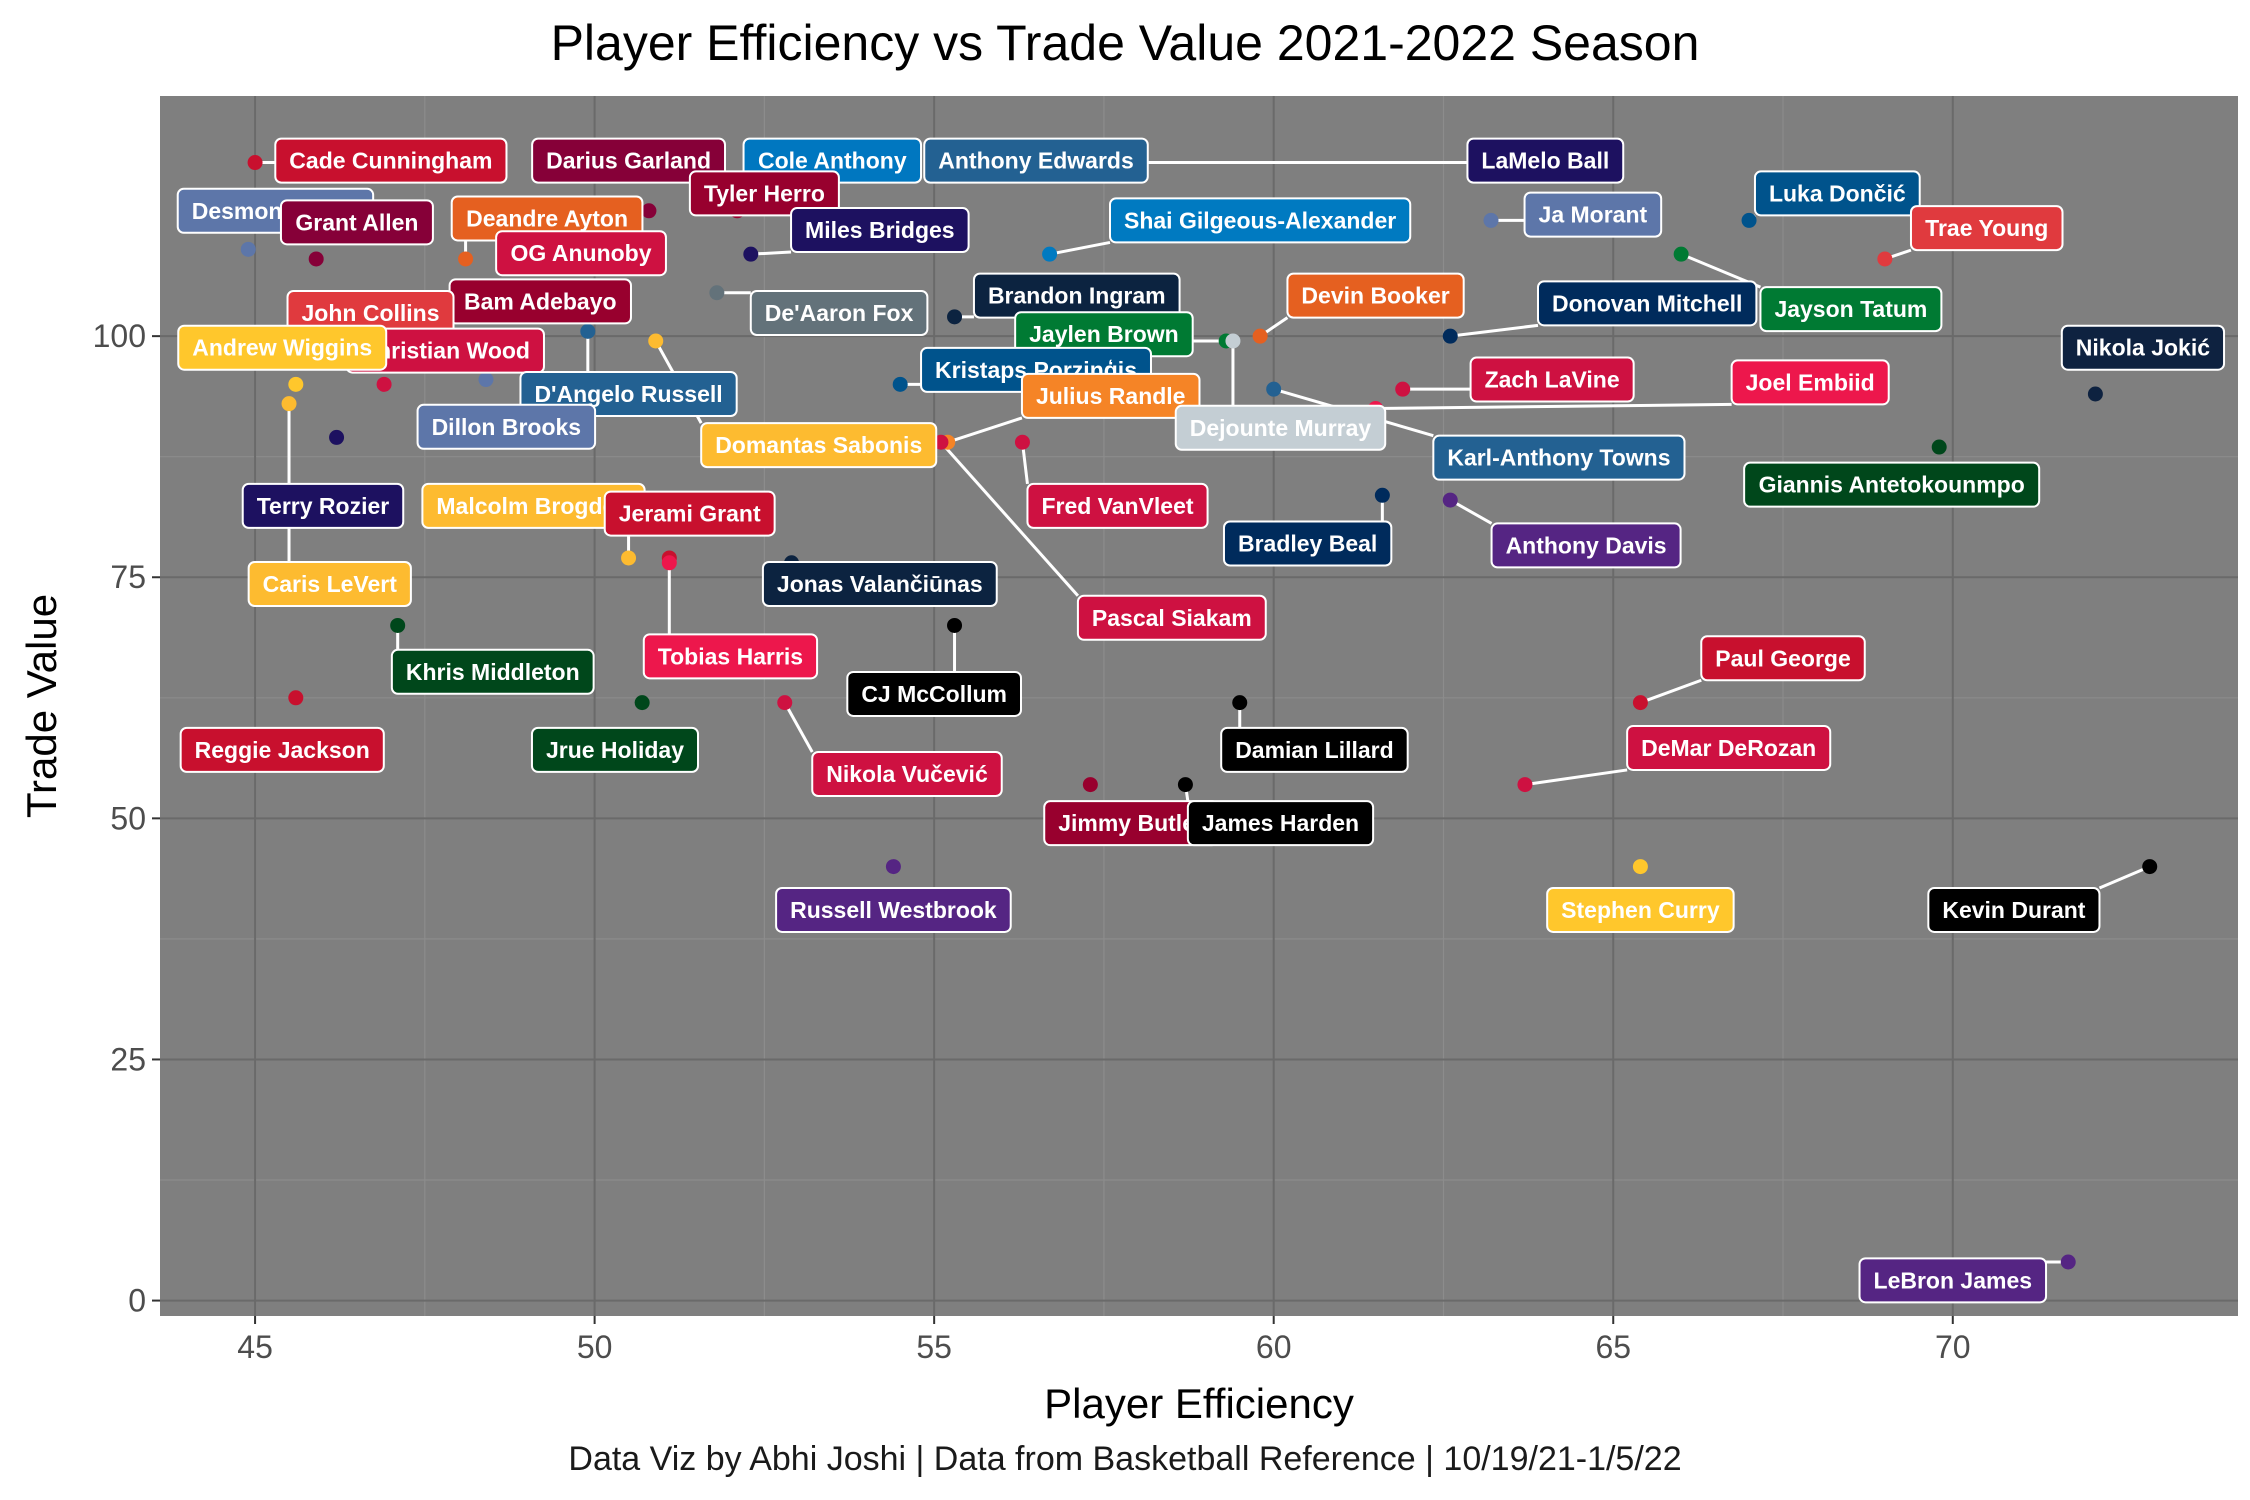 This screenshot has height=1500, width=2250. Describe the element at coordinates (839, 312) in the screenshot. I see `data-label: De'Aaron Fox` at that location.